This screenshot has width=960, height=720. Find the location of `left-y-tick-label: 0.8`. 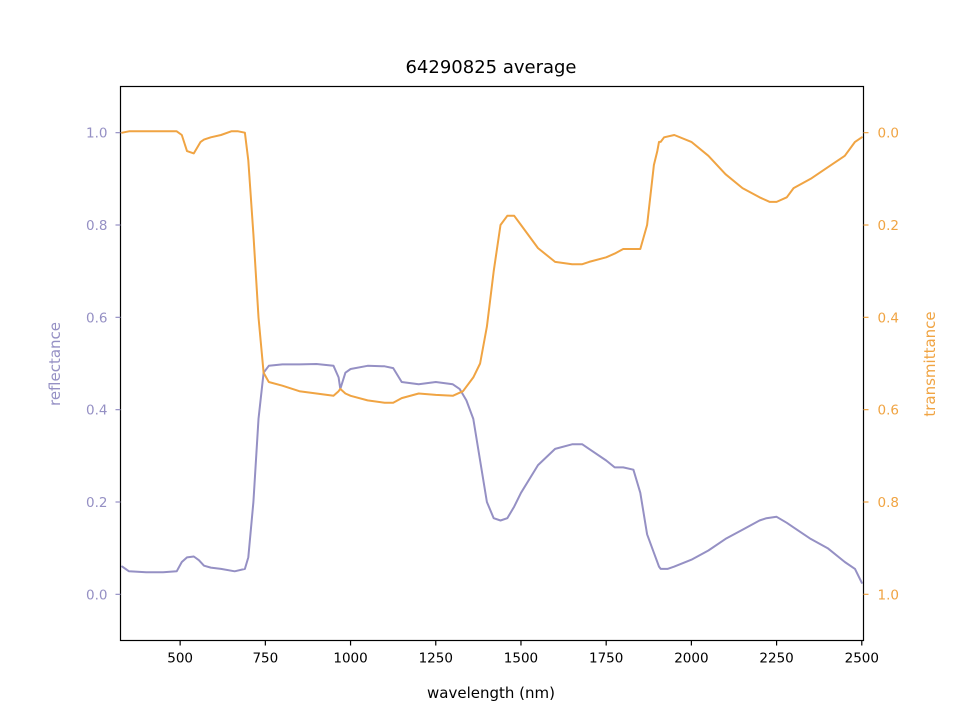

left-y-tick-label: 0.8 is located at coordinates (96, 226).